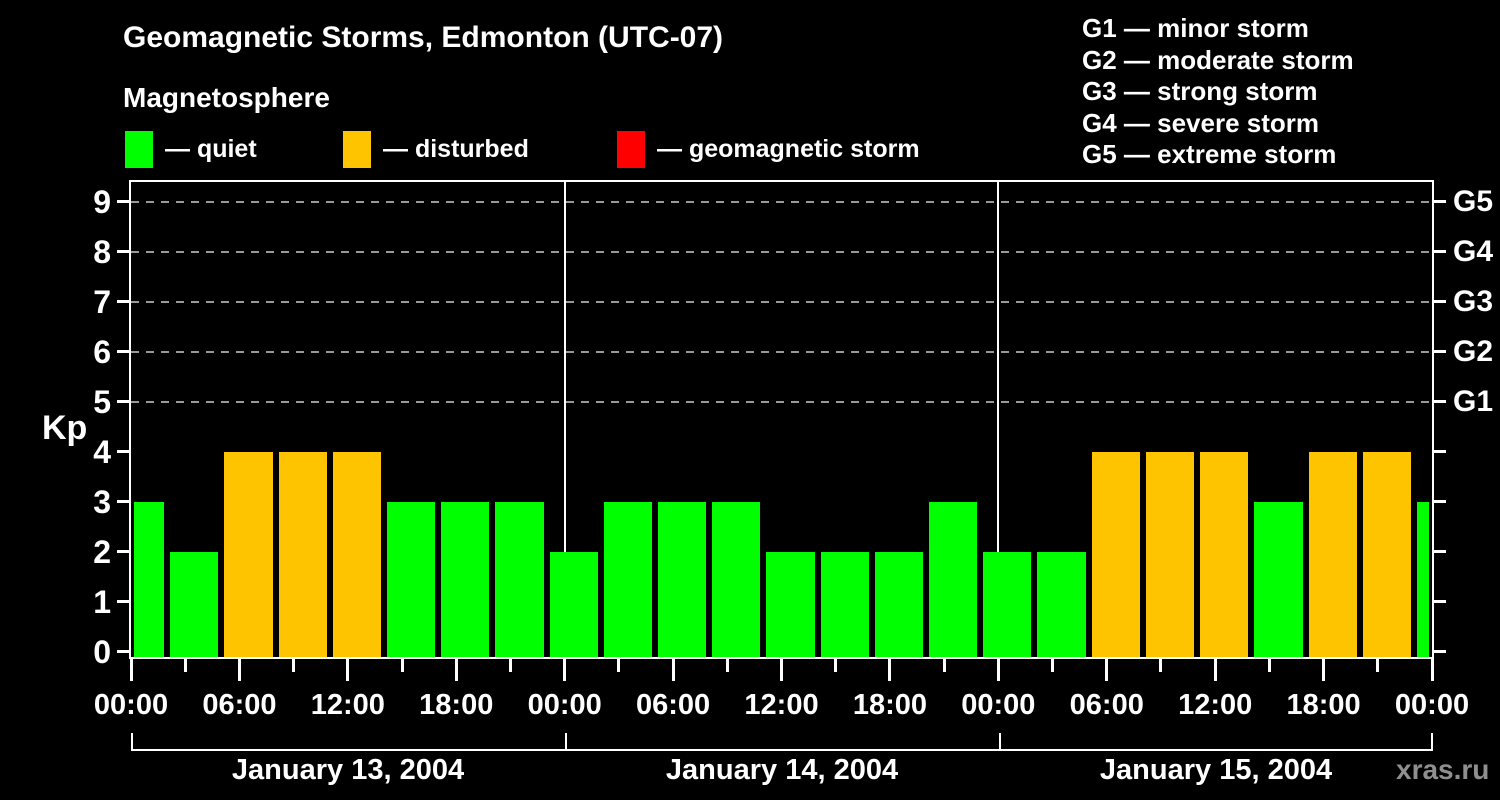 The height and width of the screenshot is (800, 1500). Describe the element at coordinates (564, 705) in the screenshot. I see `x-tick-label: 00:00` at that location.